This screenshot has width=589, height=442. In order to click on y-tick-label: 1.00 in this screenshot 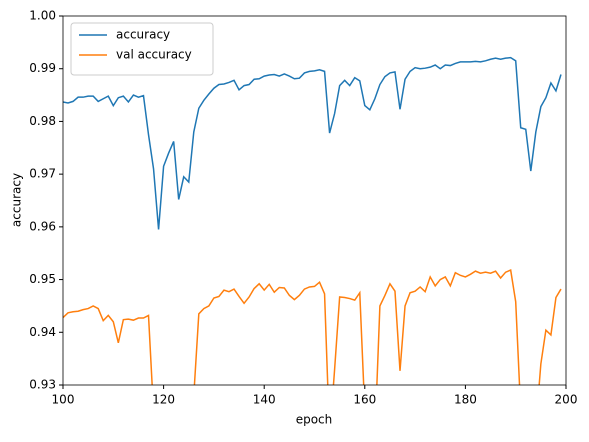, I will do `click(42, 16)`.